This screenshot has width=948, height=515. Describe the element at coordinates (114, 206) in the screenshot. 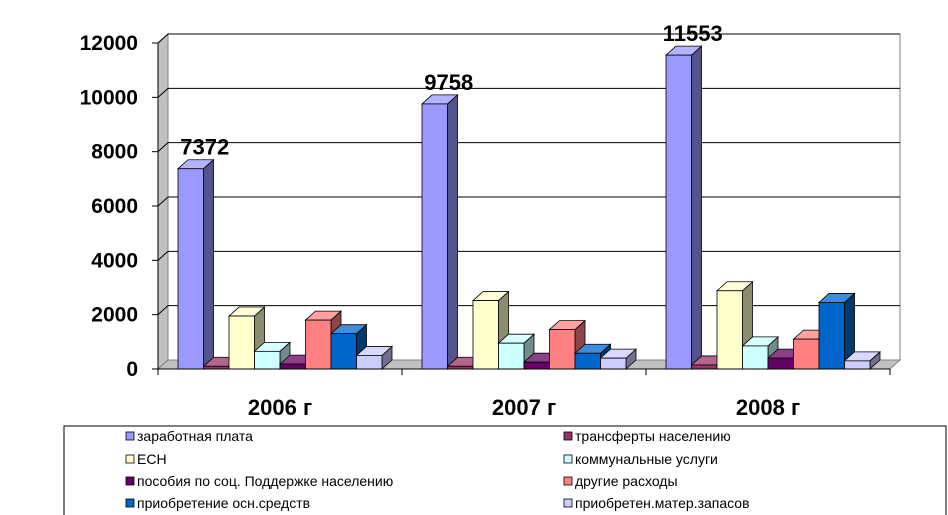

I see `y-tick-label: 6000` at that location.